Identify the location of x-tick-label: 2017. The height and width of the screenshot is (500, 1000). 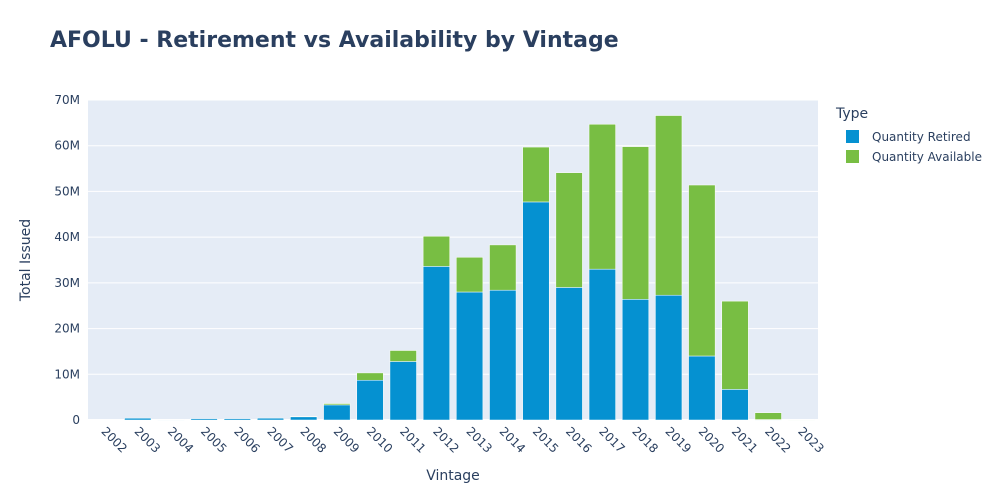
(611, 439).